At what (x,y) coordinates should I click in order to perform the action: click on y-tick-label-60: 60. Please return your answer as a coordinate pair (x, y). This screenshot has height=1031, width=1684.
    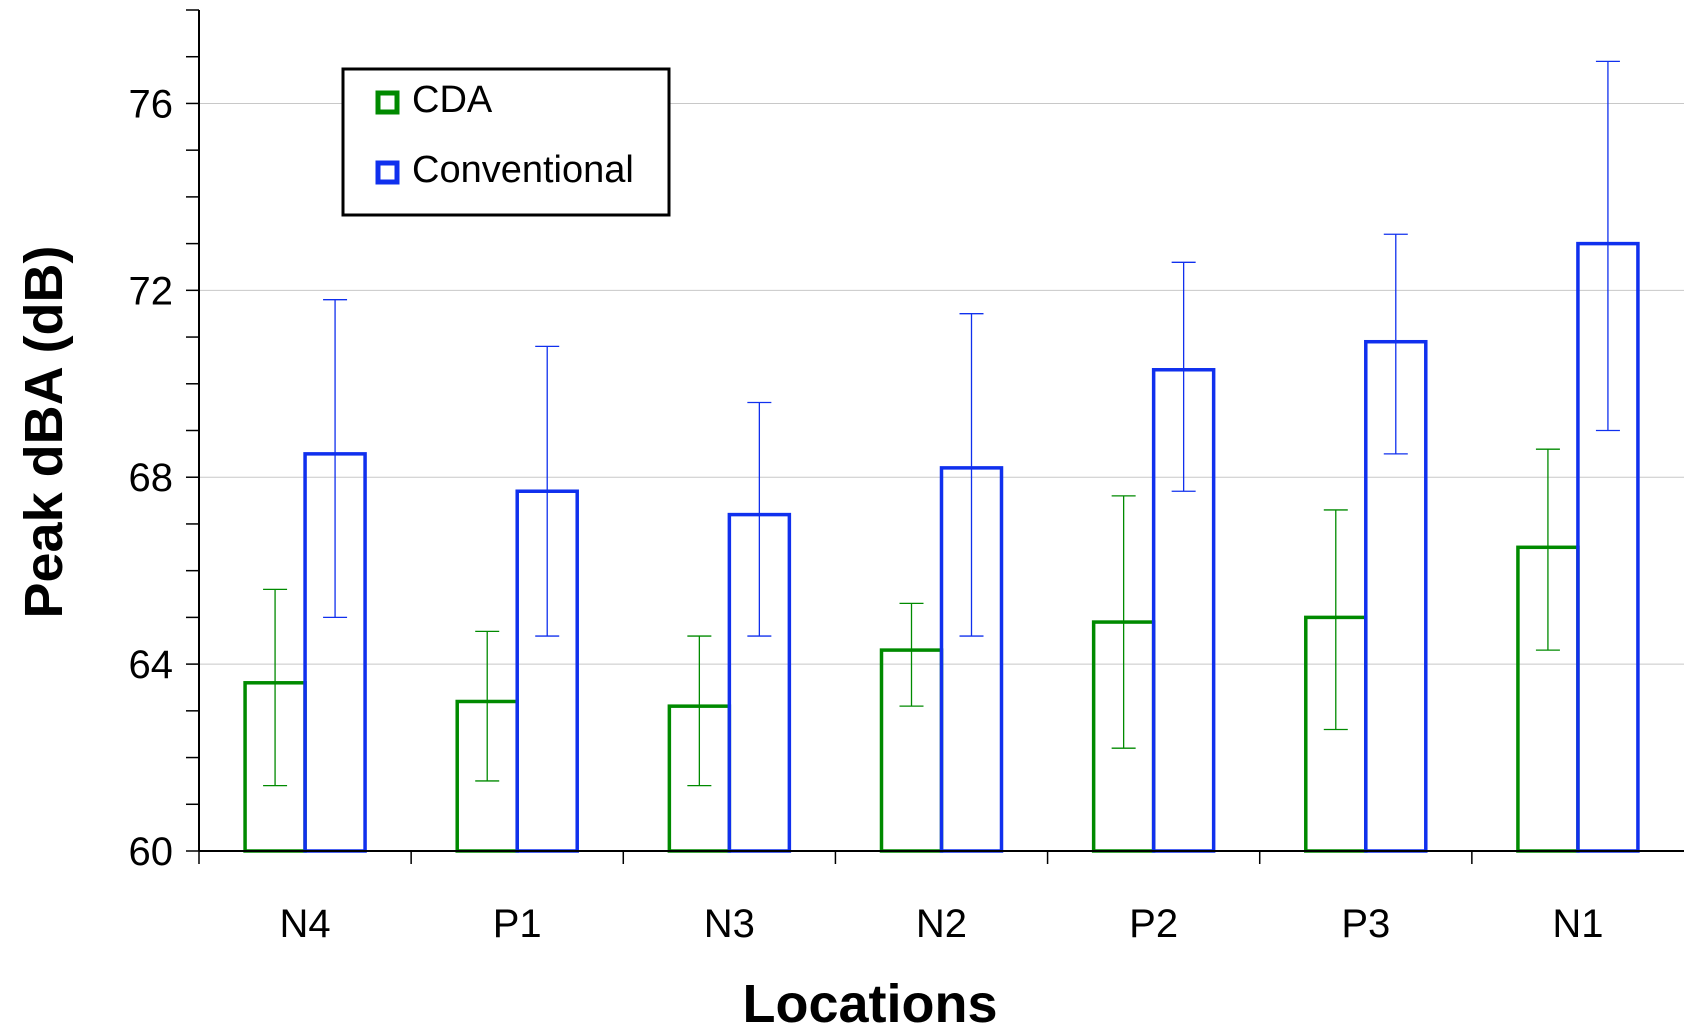
    Looking at the image, I should click on (151, 852).